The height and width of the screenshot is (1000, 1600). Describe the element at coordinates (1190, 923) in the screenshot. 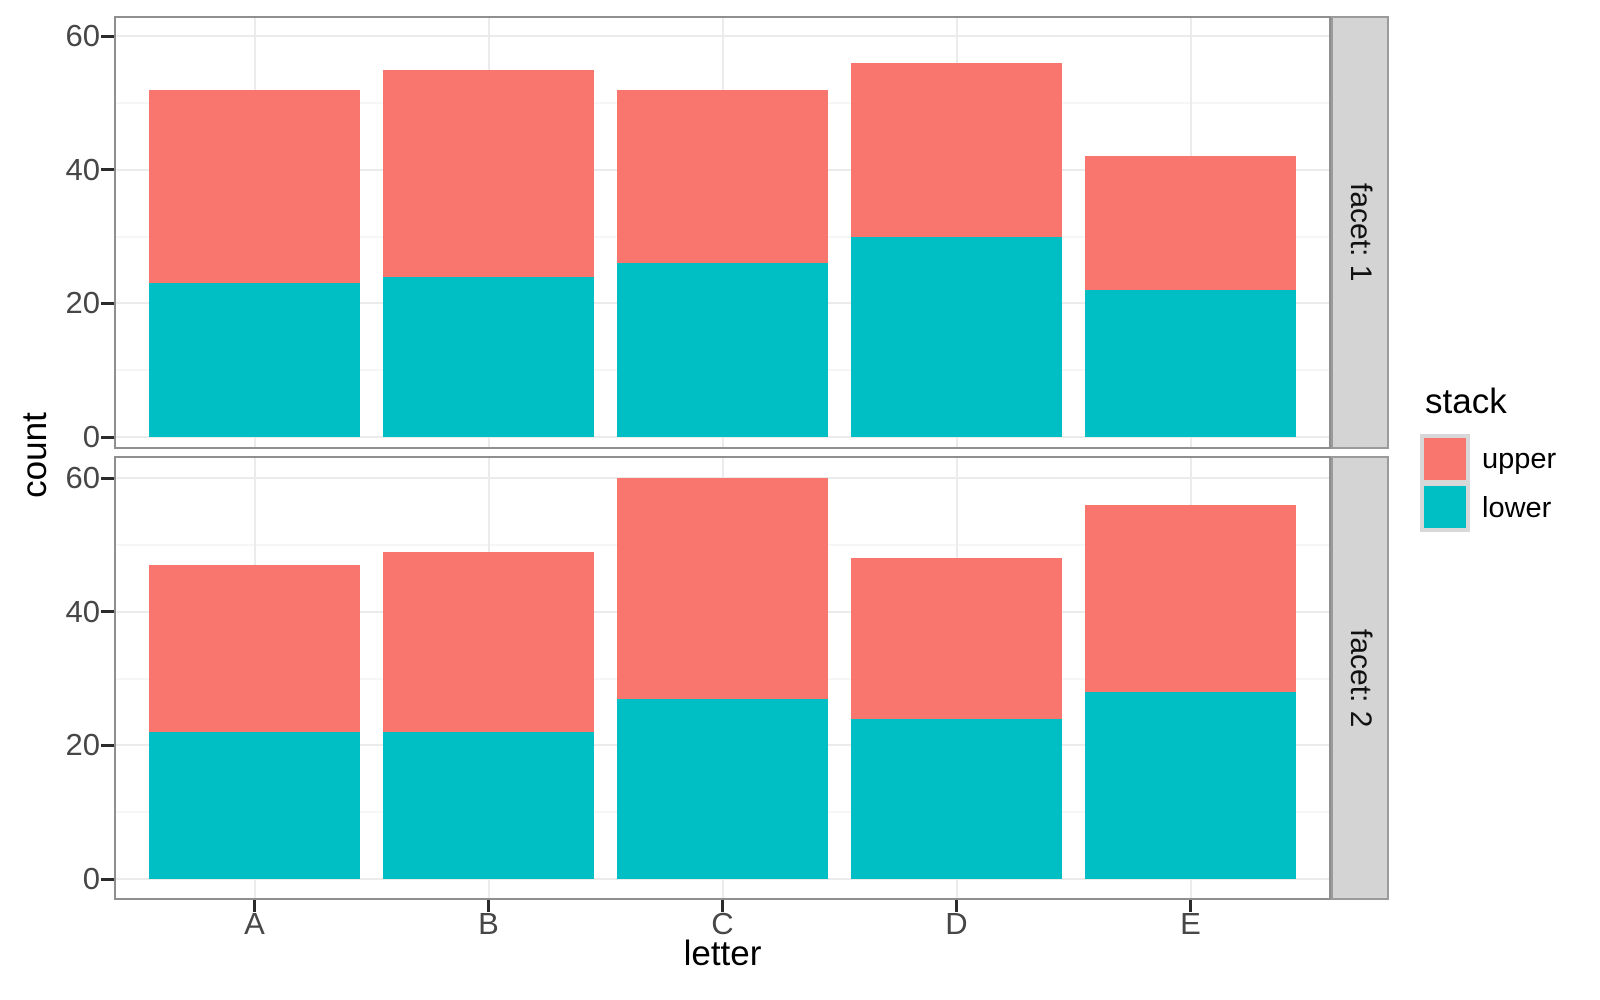

I see `x-tick-label: E` at that location.